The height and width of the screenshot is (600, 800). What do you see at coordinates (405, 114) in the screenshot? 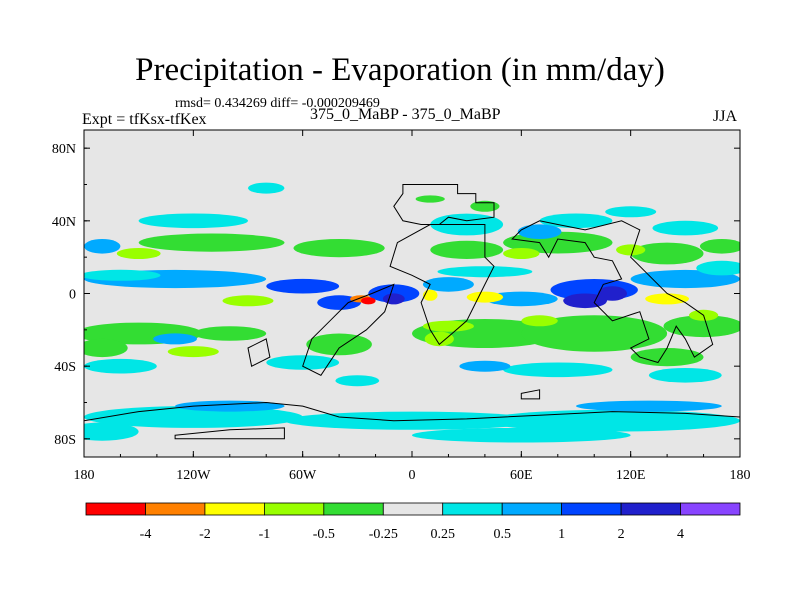
I see `runs-label: 375_0_MaBP - 375_0_MaBP` at bounding box center [405, 114].